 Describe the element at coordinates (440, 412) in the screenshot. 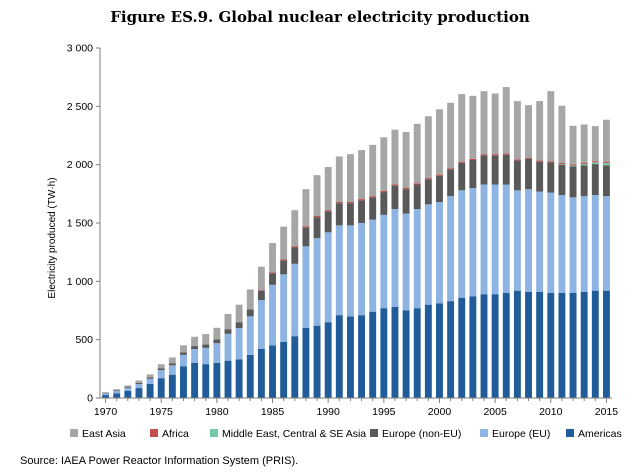

I see `x-tick-label: 2000` at that location.